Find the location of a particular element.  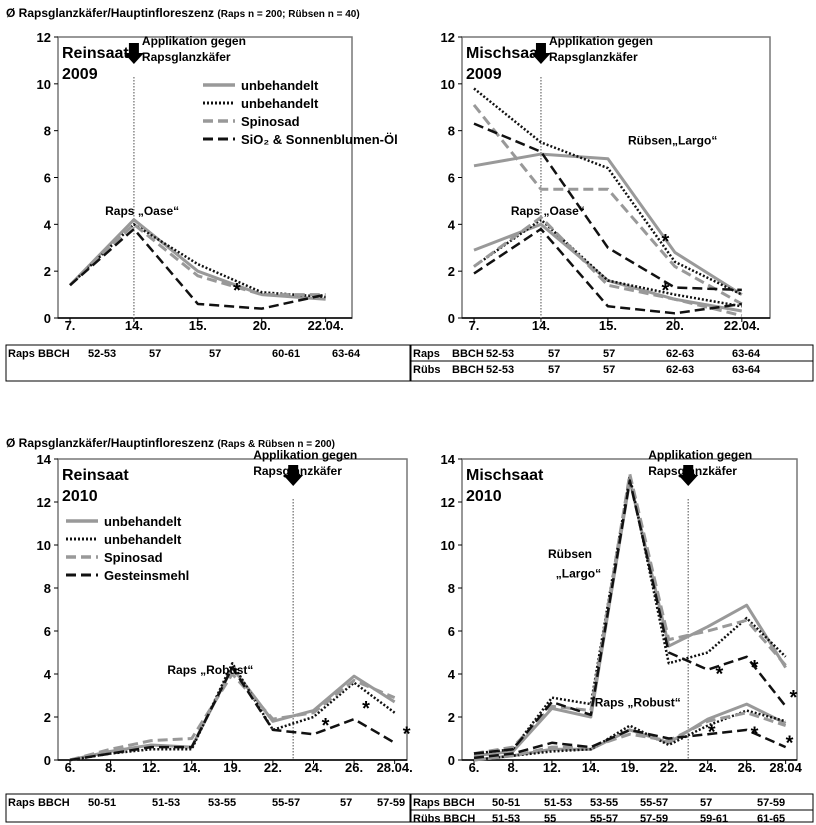

annotation-label: Raps „Oase“ is located at coordinates (142, 211).